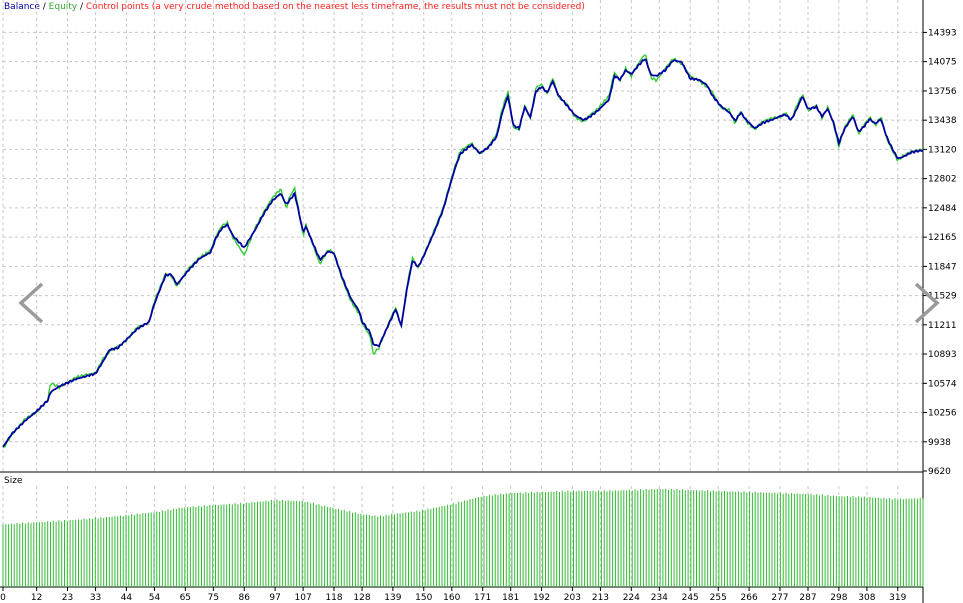 Image resolution: width=963 pixels, height=603 pixels. Describe the element at coordinates (274, 598) in the screenshot. I see `x-tick-label: 97` at that location.